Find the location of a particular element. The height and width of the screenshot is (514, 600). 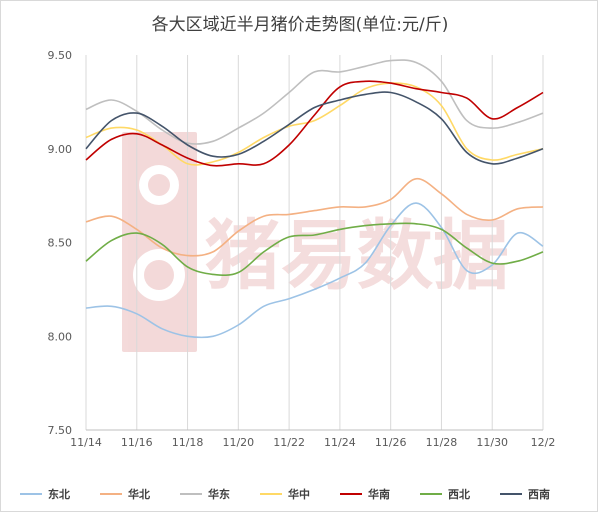

legend-label: 华北 is located at coordinates (139, 494).